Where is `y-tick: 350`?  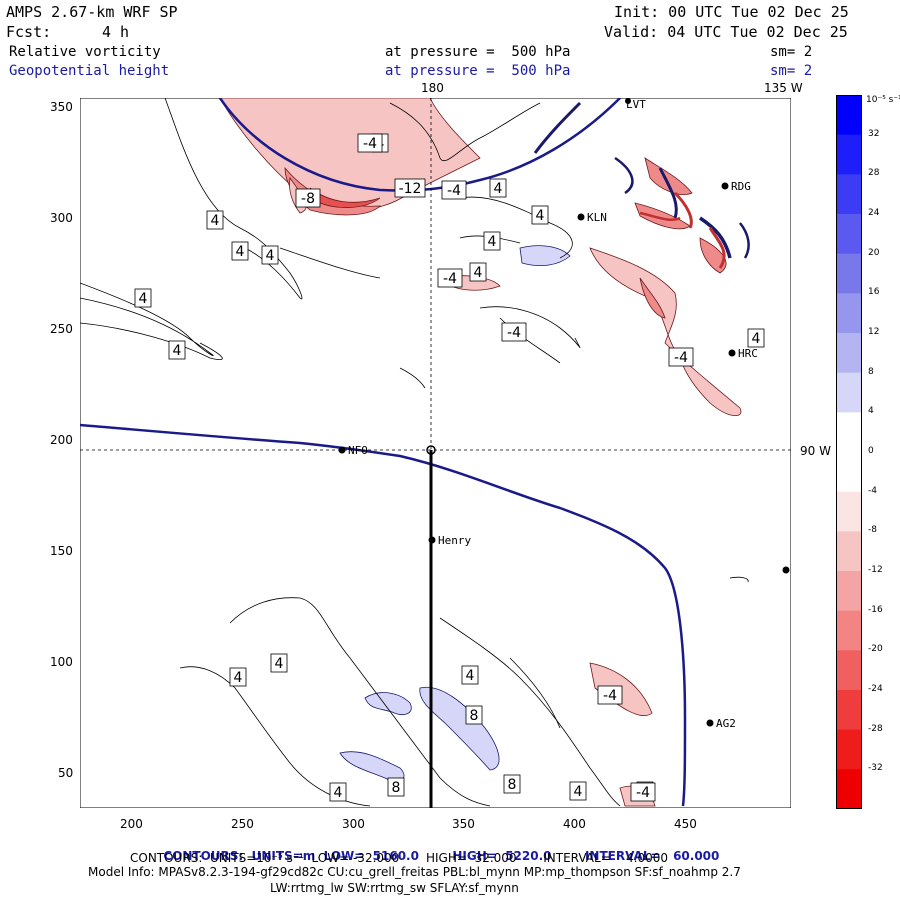
y-tick: 350 is located at coordinates (61, 107).